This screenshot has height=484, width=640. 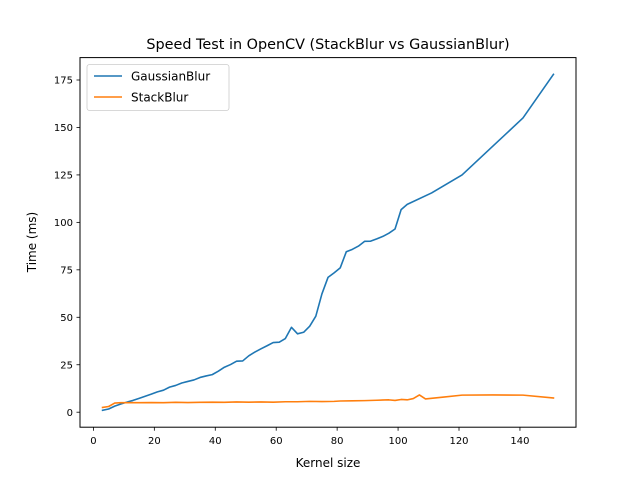 I want to click on x-tick-label: 0, so click(x=93, y=441).